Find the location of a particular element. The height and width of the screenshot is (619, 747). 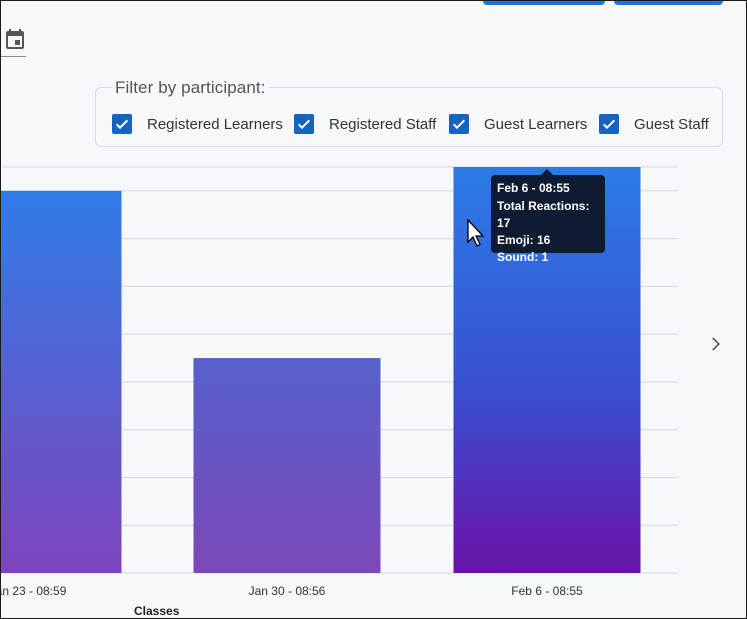

filter-registered-learners: Registered Learners is located at coordinates (197, 124).